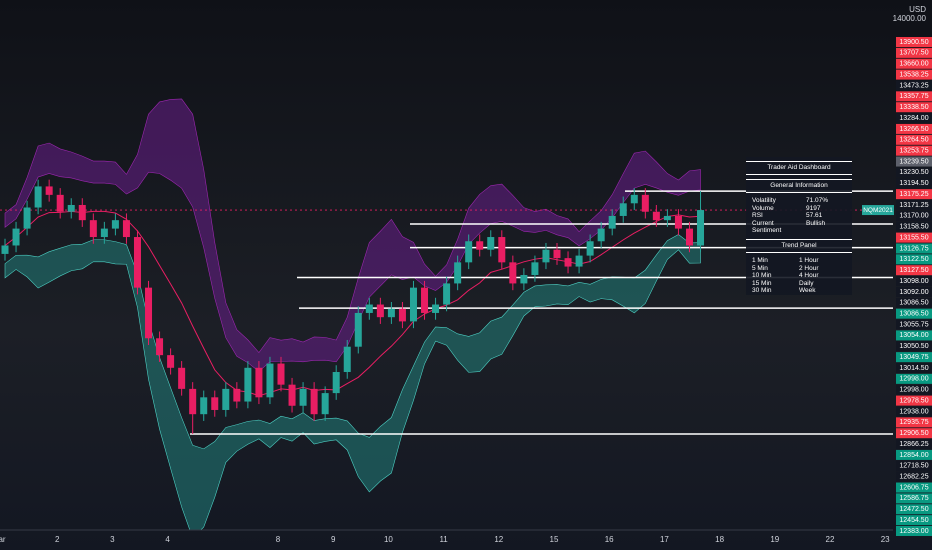 This screenshot has height=550, width=932. What do you see at coordinates (913, 422) in the screenshot?
I see `price-tag-label: 12935.75` at bounding box center [913, 422].